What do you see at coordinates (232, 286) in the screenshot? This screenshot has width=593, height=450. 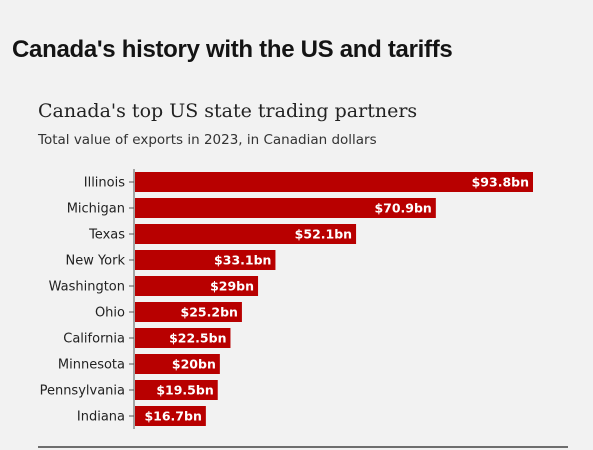 I see `value-label-washington: $29bn` at bounding box center [232, 286].